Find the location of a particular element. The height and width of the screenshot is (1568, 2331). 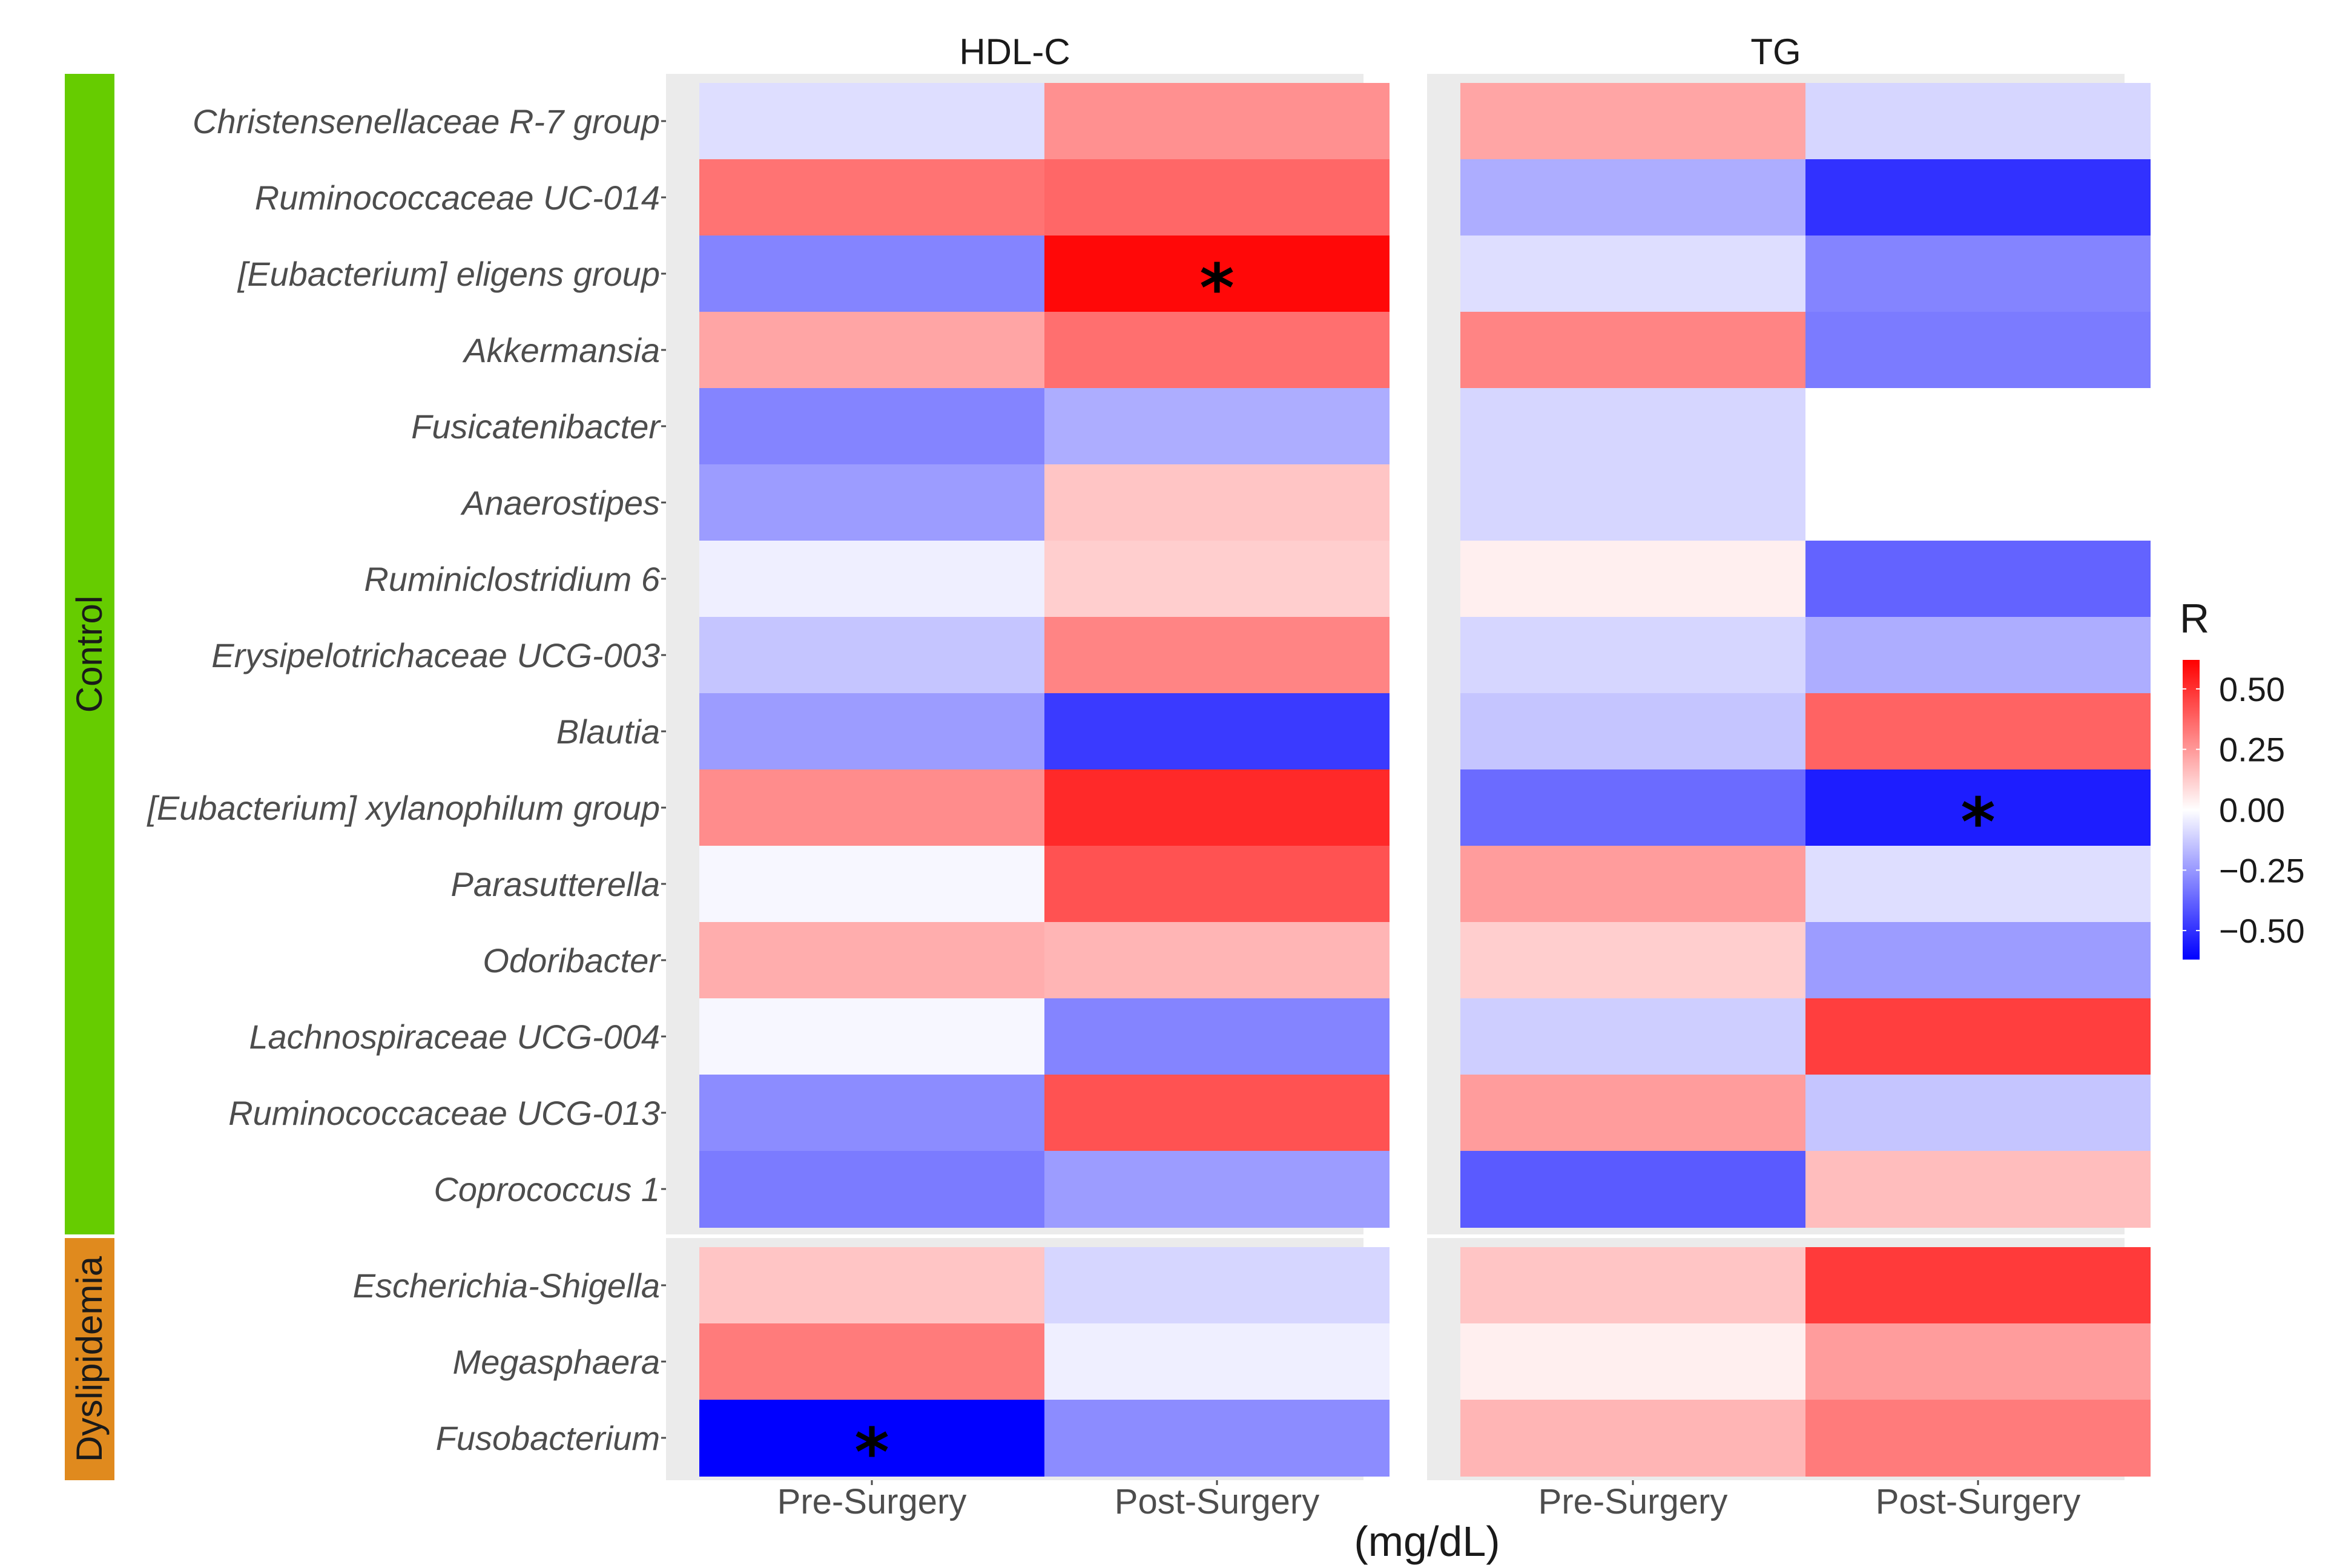

row-label-parasutterella: Parasutterella is located at coordinates (555, 884).